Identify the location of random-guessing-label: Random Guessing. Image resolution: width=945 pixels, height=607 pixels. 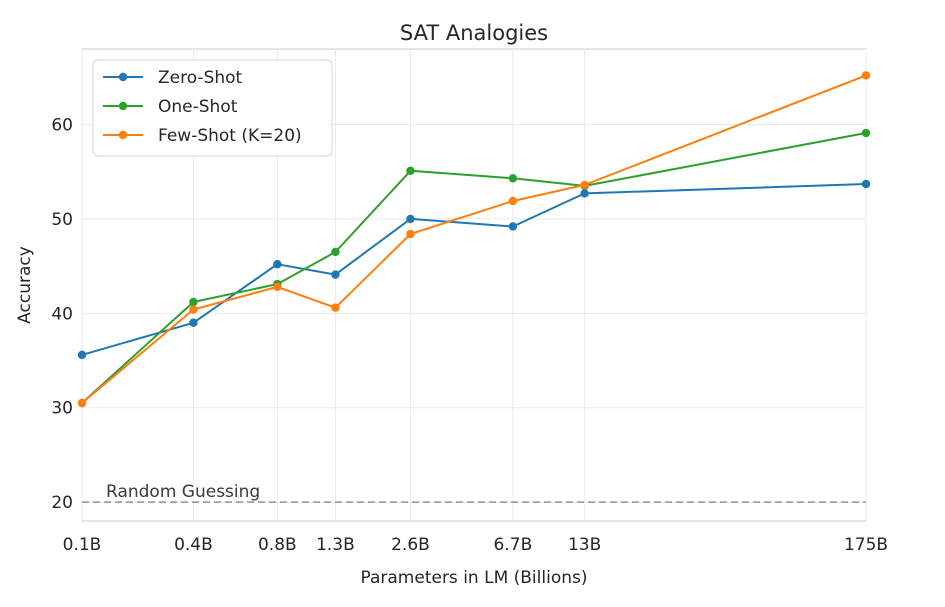
(183, 492).